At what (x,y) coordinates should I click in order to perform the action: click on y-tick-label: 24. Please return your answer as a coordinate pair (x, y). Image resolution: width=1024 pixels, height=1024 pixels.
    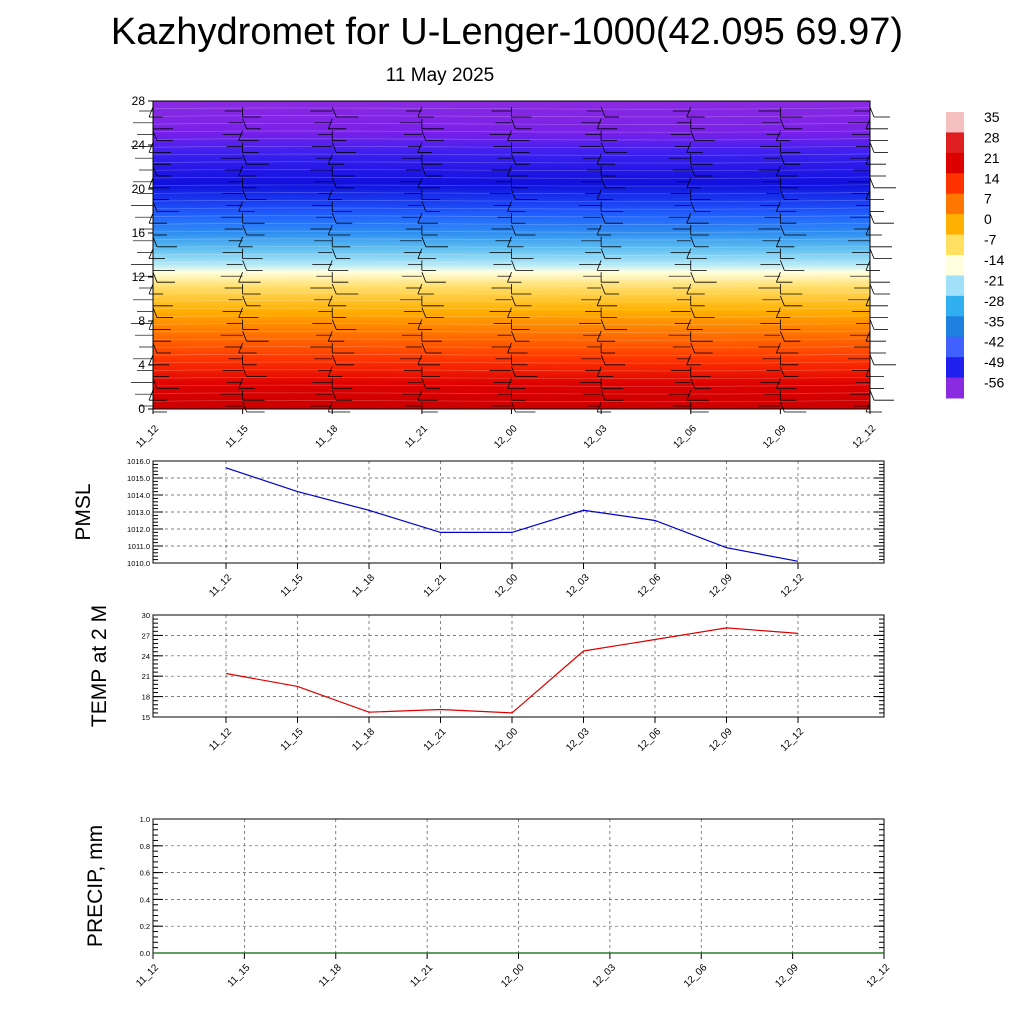
    Looking at the image, I should click on (139, 145).